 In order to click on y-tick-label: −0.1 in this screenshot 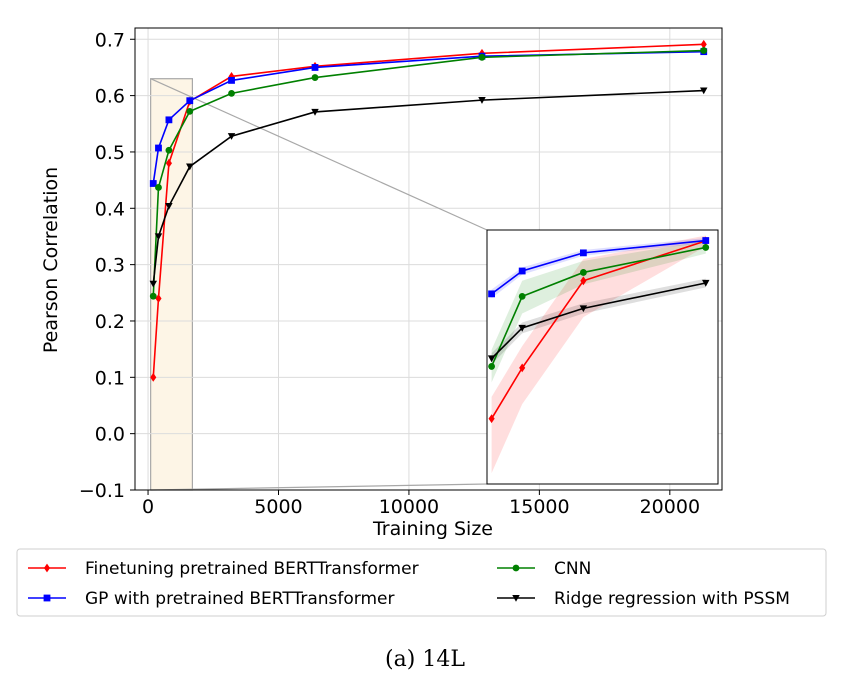, I will do `click(102, 491)`.